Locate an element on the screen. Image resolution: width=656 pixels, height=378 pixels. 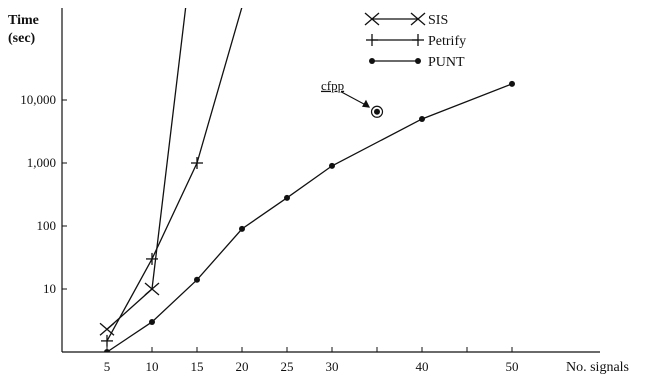
series-sis is located at coordinates (143, 172).